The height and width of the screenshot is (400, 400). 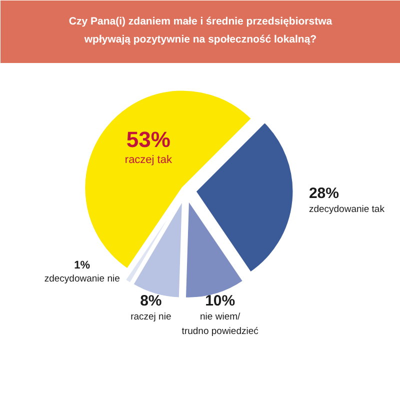 I want to click on slice-label: raczej nie, so click(x=151, y=317).